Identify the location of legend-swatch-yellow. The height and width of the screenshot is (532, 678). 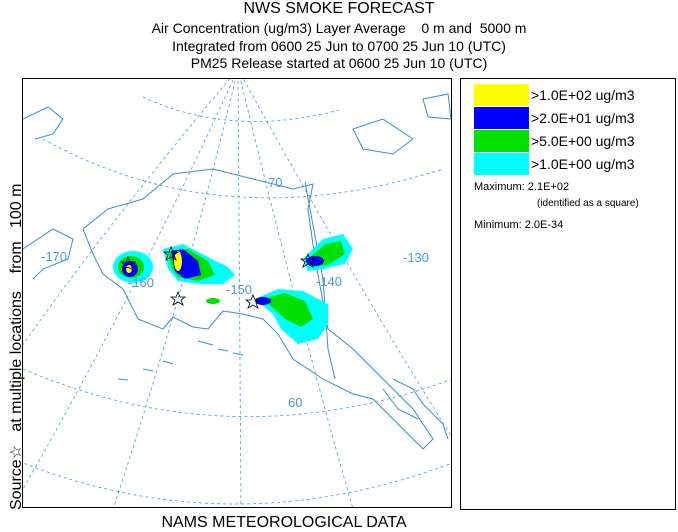
(501, 95).